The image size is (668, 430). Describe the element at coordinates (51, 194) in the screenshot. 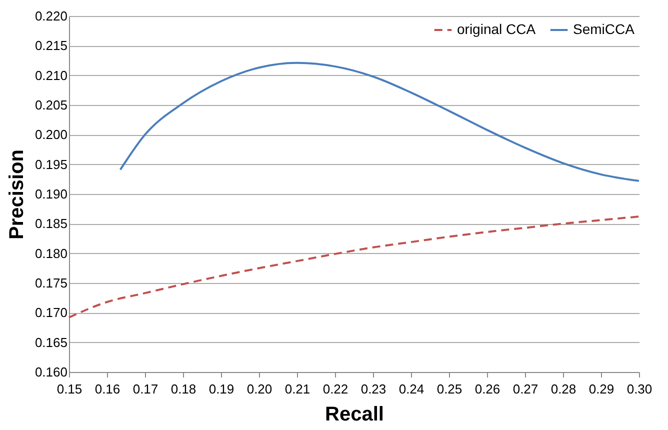

I see `y-tick-label: 0.190` at that location.